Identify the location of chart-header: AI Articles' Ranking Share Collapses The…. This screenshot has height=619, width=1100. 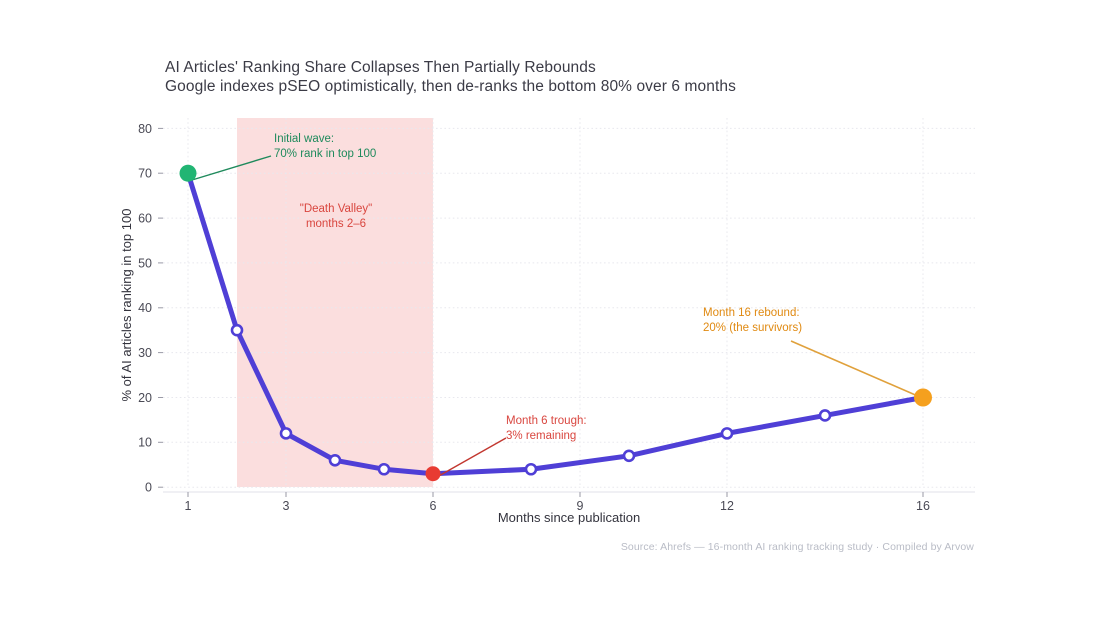
(565, 77).